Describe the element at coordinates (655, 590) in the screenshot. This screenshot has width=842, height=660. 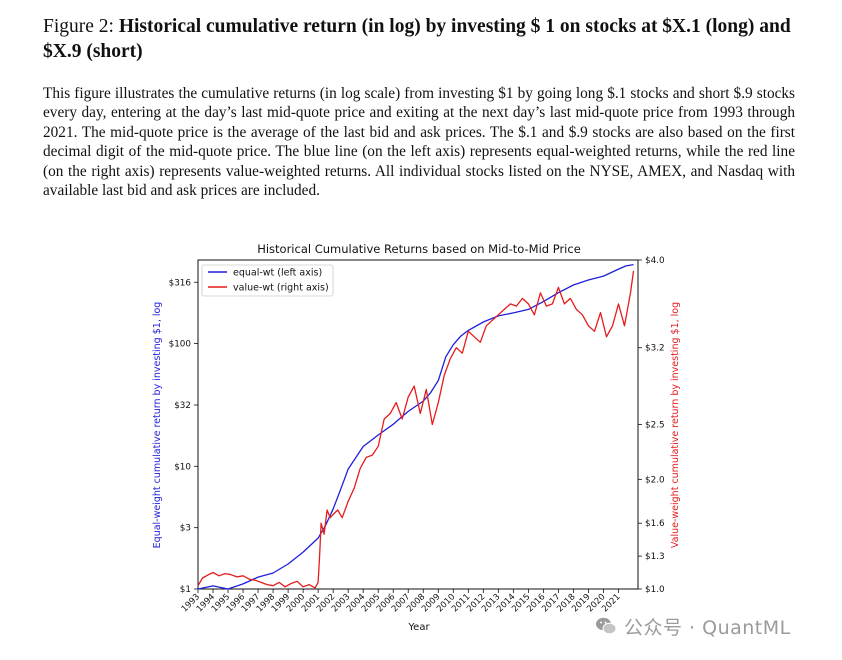
I see `right-y-tick-label: $1.0` at that location.